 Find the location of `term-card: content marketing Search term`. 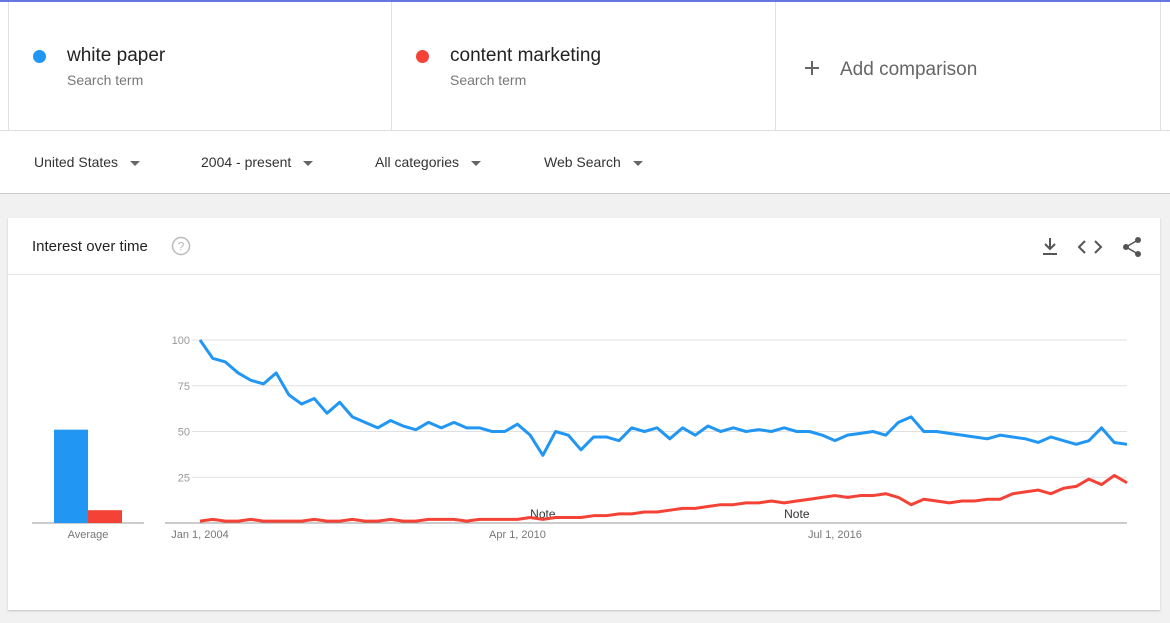

term-card: content marketing Search term is located at coordinates (583, 66).